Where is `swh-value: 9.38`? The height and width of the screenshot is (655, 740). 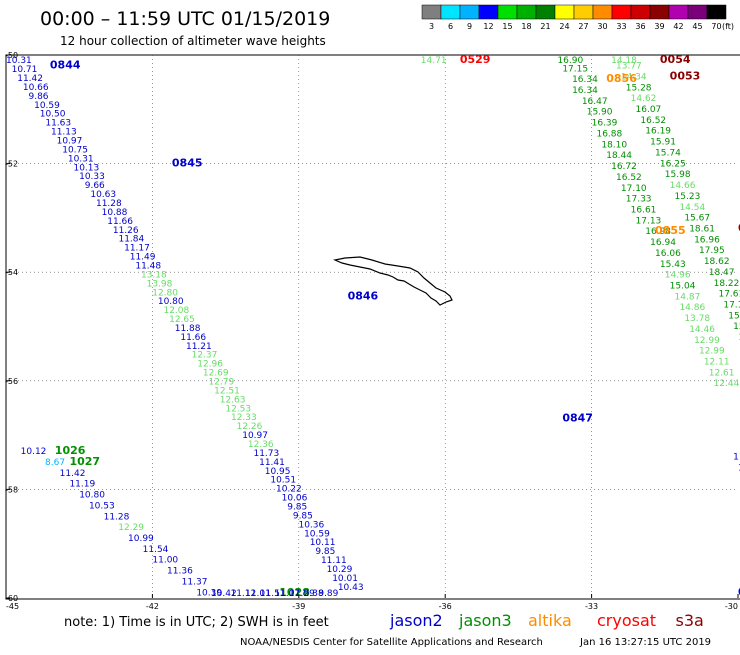 swh-value: 9.38 is located at coordinates (314, 594).